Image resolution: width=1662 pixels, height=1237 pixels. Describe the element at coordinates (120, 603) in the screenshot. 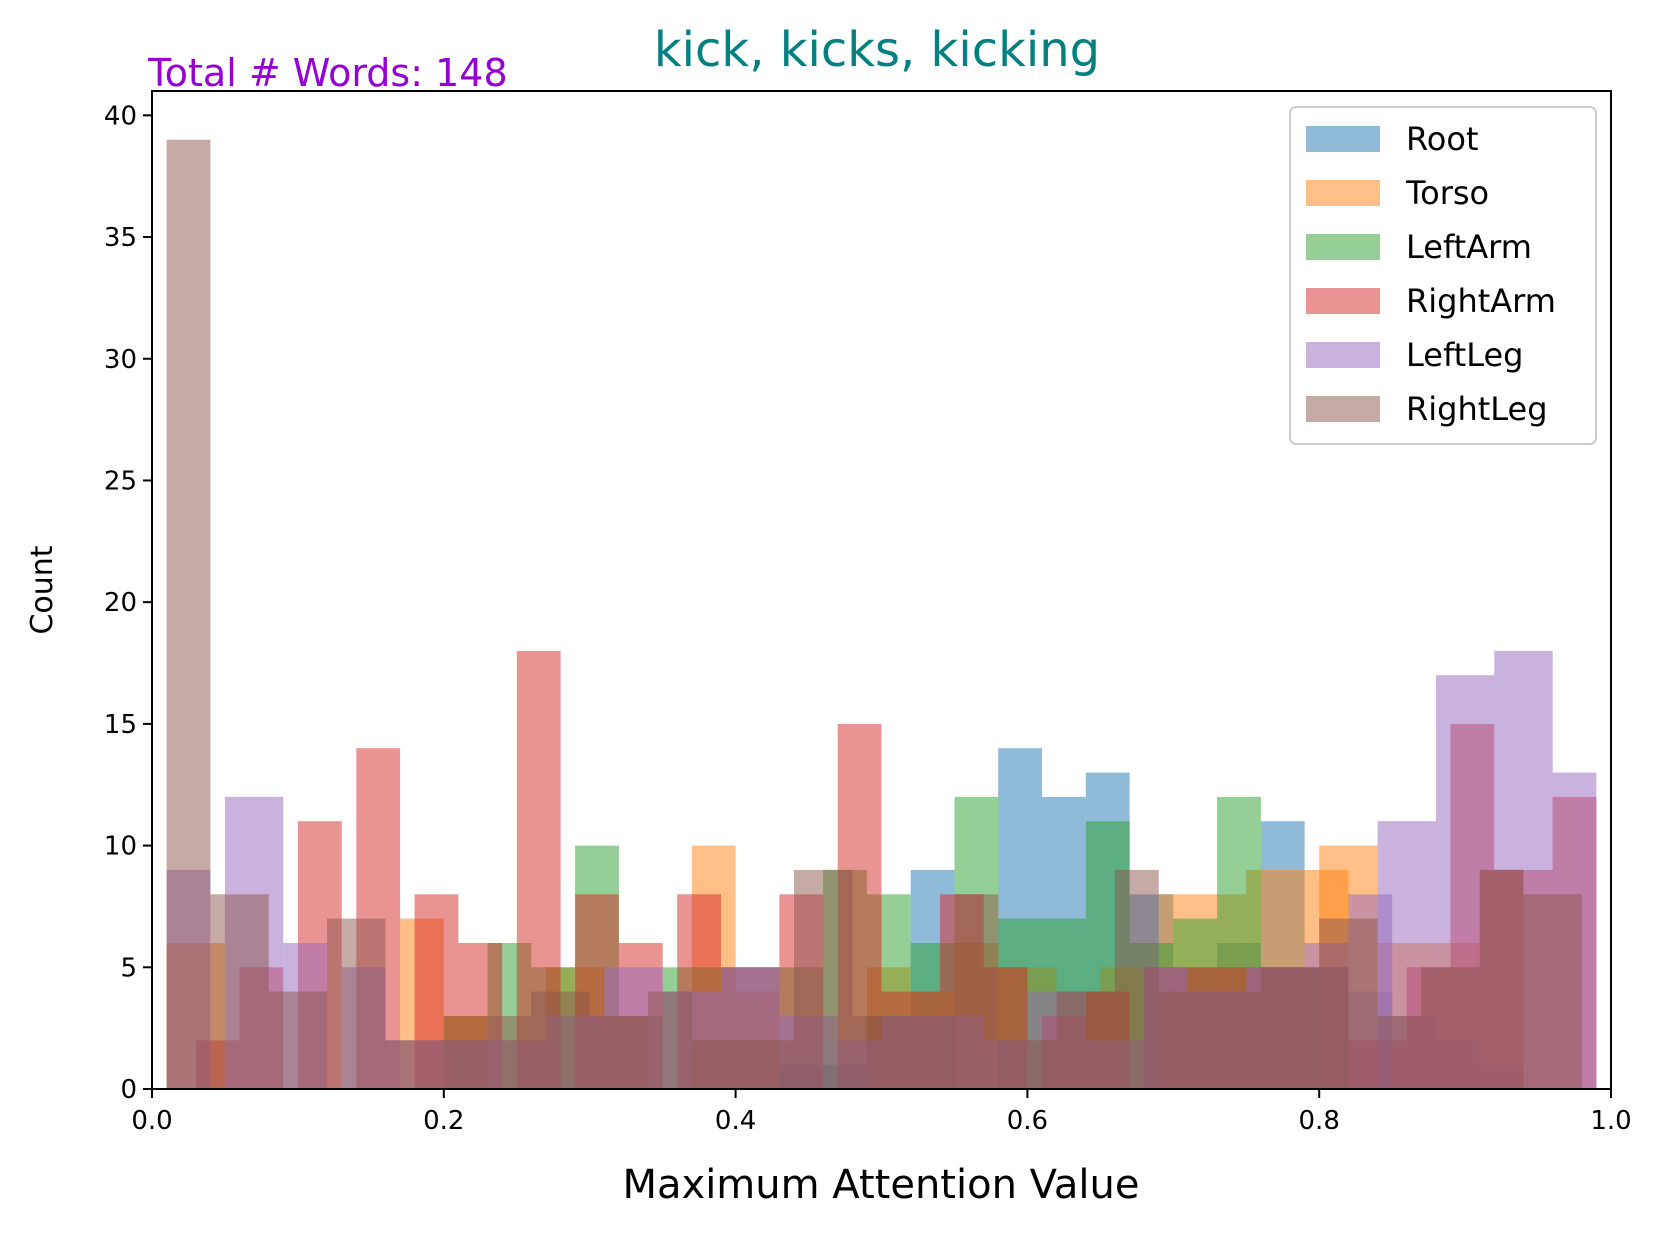

I see `y-tick-label: 20` at that location.